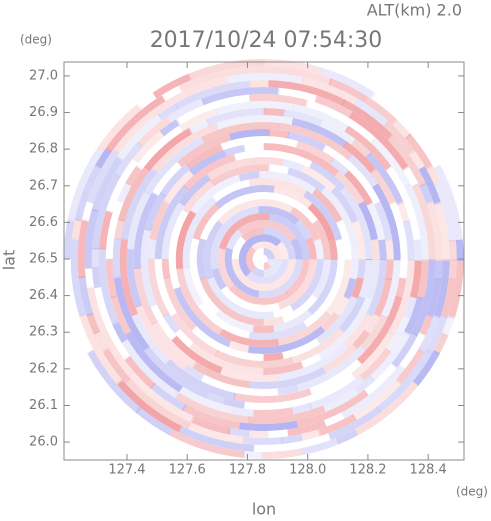 This screenshot has height=521, width=491. Describe the element at coordinates (43, 332) in the screenshot. I see `y-tick-label: 26.3` at that location.